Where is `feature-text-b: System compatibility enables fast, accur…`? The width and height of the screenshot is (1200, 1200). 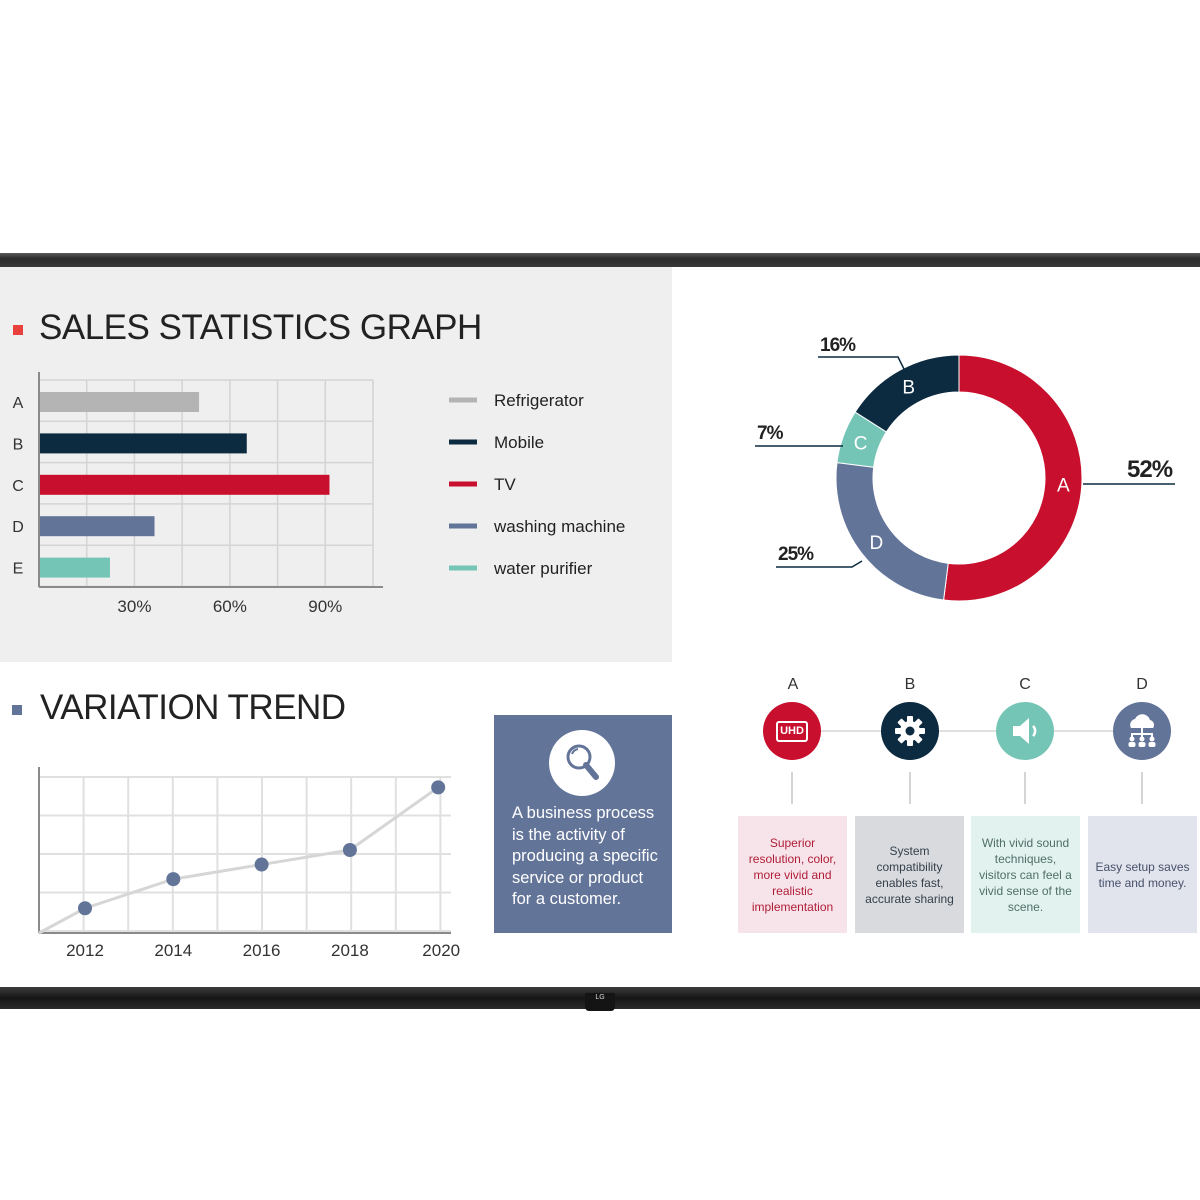 feature-text-b: System compatibility enables fast, accur… is located at coordinates (909, 874).